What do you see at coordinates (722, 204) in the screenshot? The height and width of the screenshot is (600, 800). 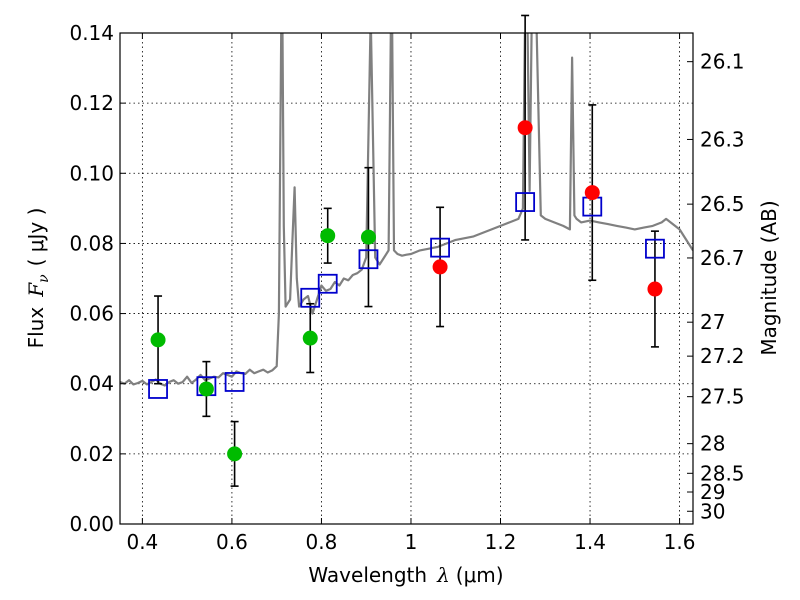 I see `y2-tick-label: 26.5` at bounding box center [722, 204].